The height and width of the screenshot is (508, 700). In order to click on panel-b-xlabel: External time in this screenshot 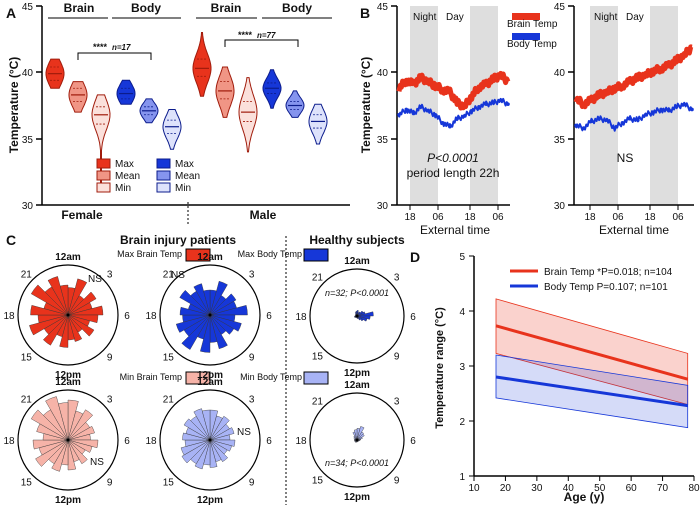, I will do `click(455, 230)`.